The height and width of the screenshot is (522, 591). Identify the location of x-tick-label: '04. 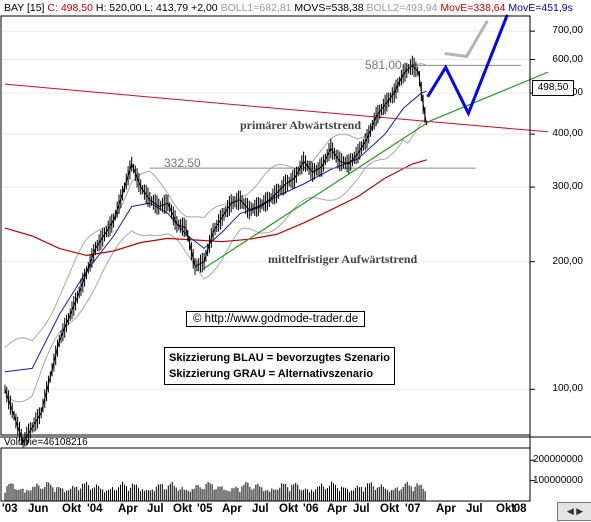
(95, 509).